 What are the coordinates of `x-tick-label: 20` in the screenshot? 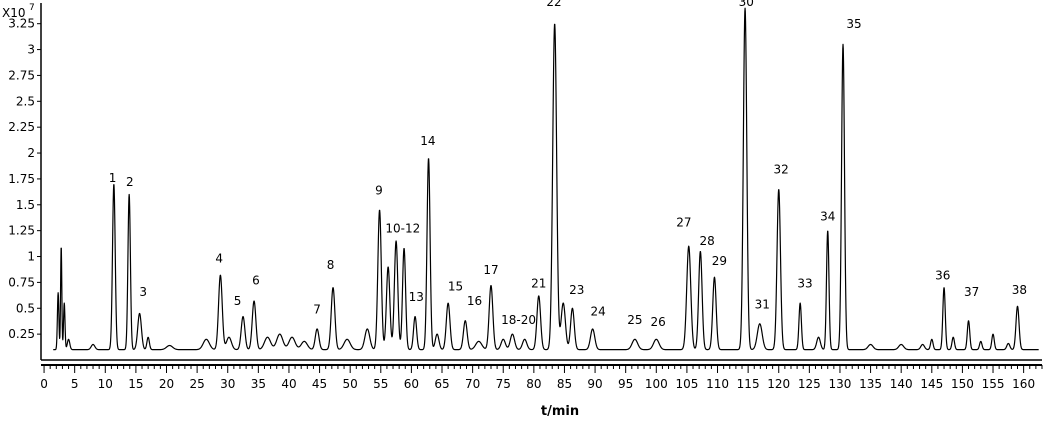 It's located at (166, 384).